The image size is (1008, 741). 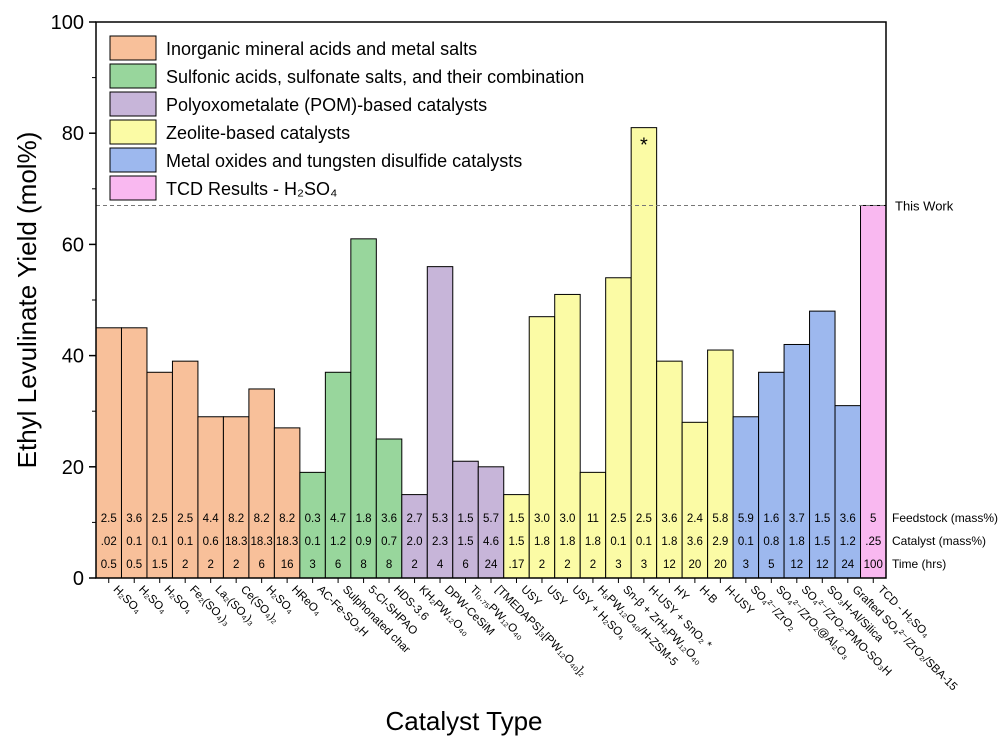 I want to click on time-value-31: 100, so click(x=873, y=565).